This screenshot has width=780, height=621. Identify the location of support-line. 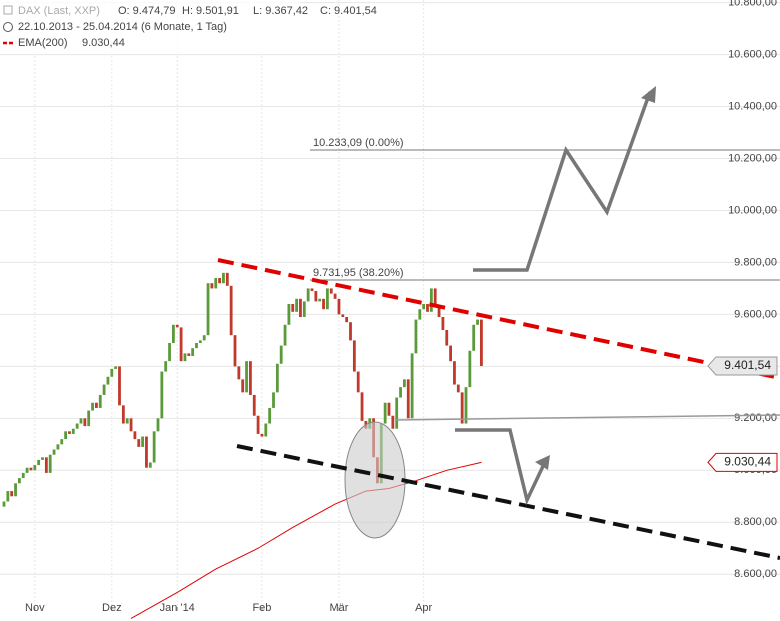
(587, 417).